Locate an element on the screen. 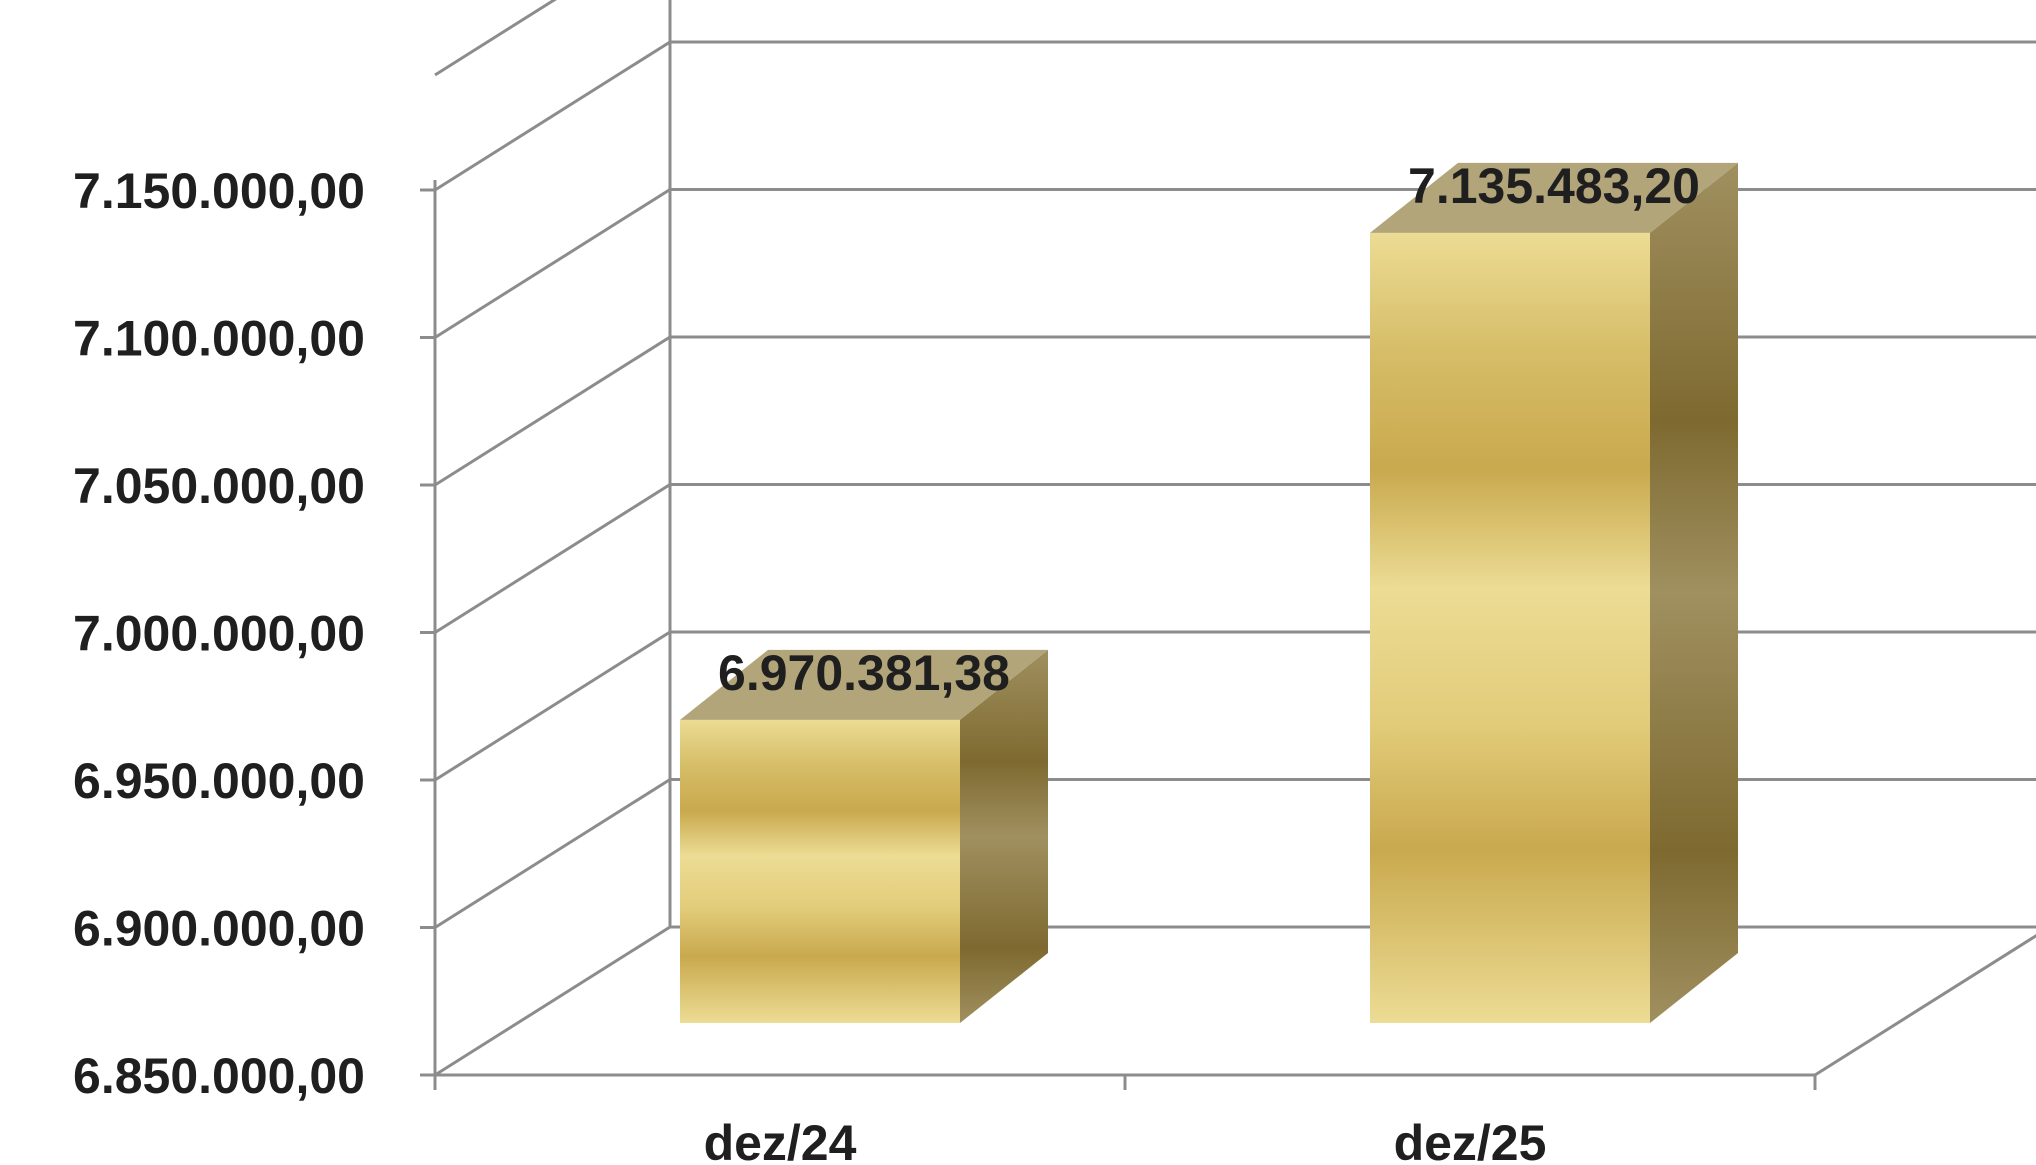  y-tick-label: 6.900.000,00 is located at coordinates (219, 929).